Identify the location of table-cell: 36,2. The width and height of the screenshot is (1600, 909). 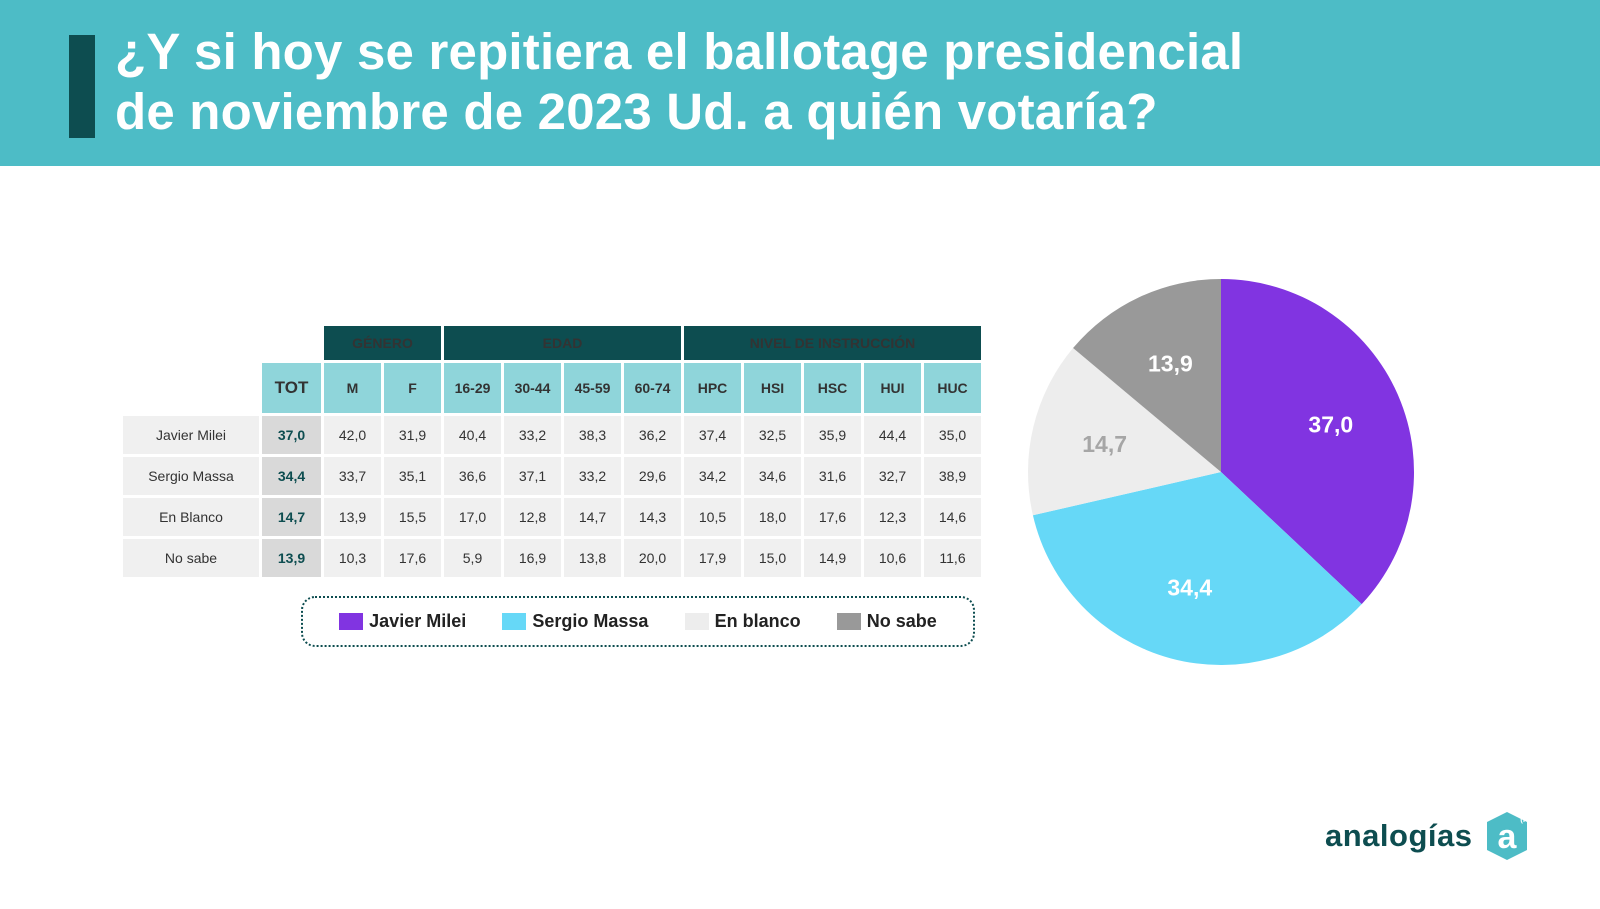
(652, 435).